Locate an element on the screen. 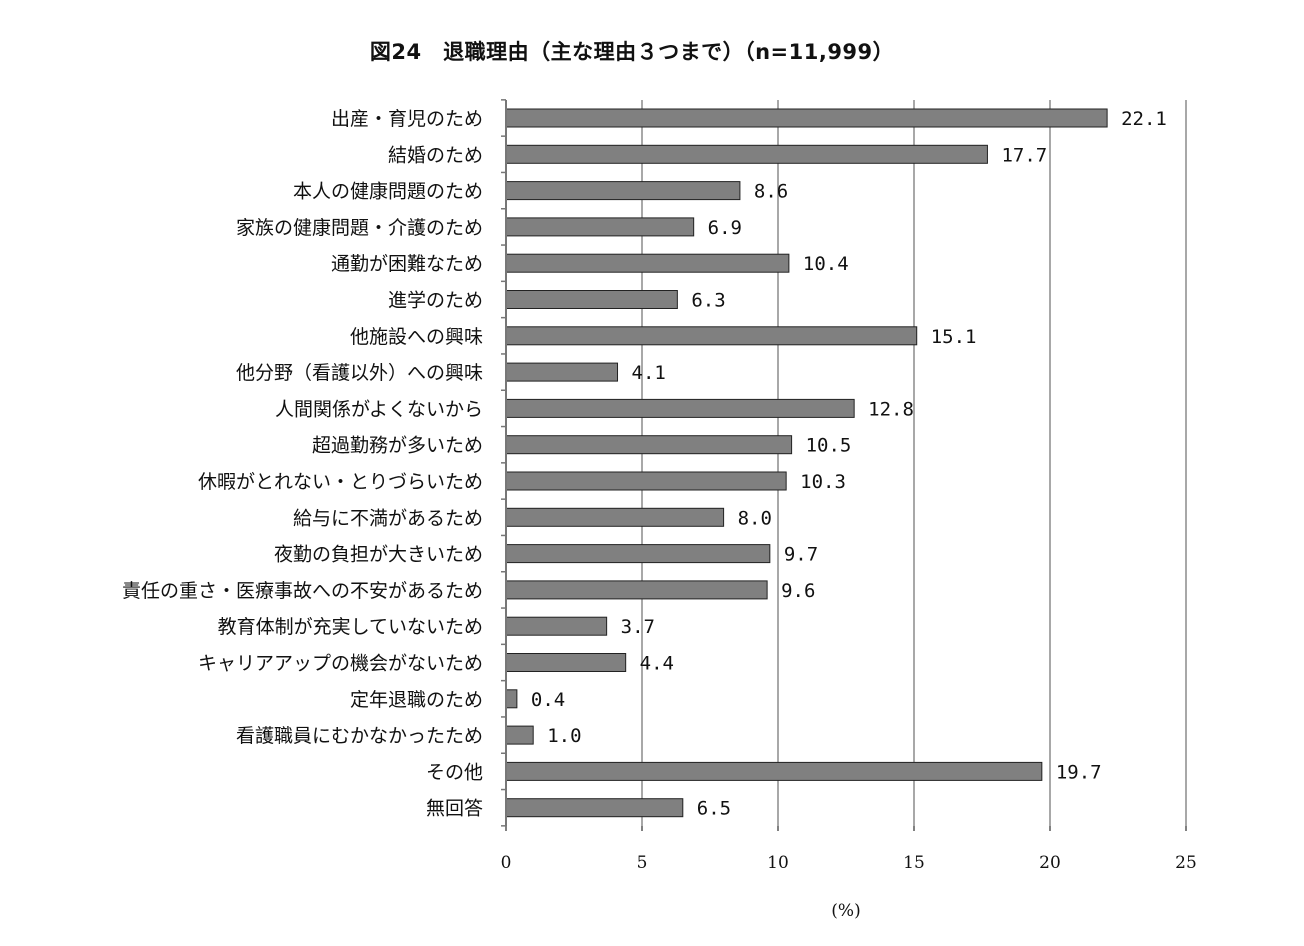 This screenshot has width=1304, height=946. category-label: 本人の健康問題のため is located at coordinates (388, 192).